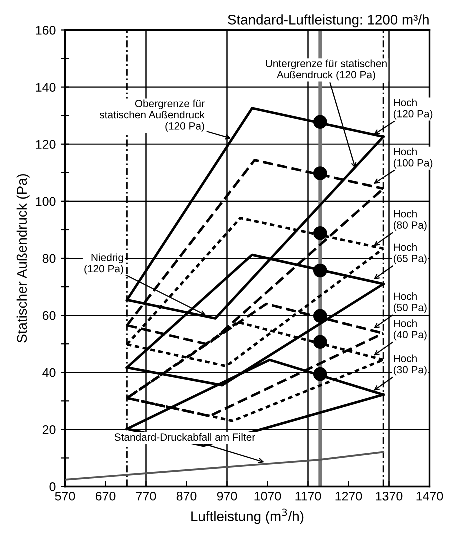 This screenshot has height=550, width=450. What do you see at coordinates (106, 496) in the screenshot?
I see `x-tick-label: 670` at bounding box center [106, 496].